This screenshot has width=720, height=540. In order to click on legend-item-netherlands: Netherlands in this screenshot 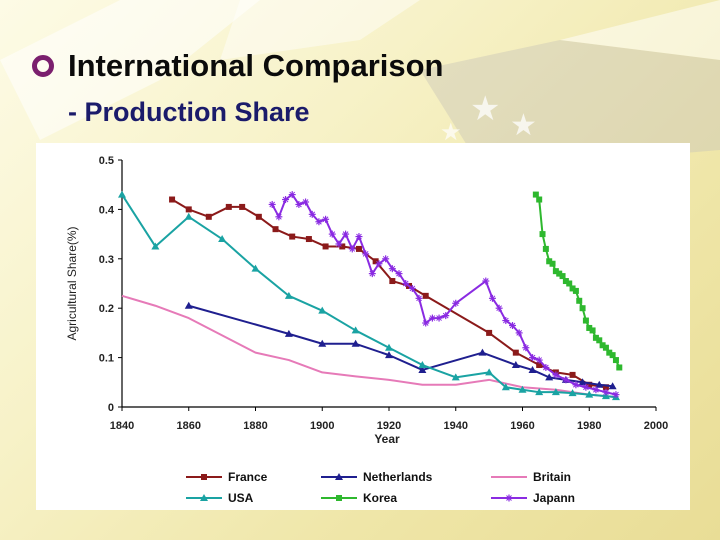, I will do `click(377, 477)`.